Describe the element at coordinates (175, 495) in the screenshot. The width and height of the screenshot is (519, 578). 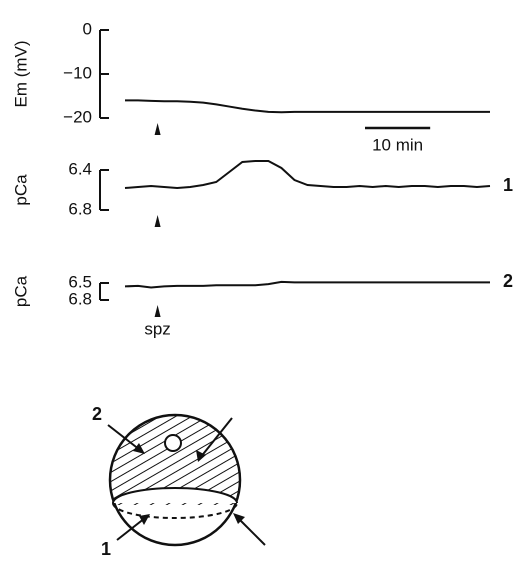
I see `equator-front` at that location.